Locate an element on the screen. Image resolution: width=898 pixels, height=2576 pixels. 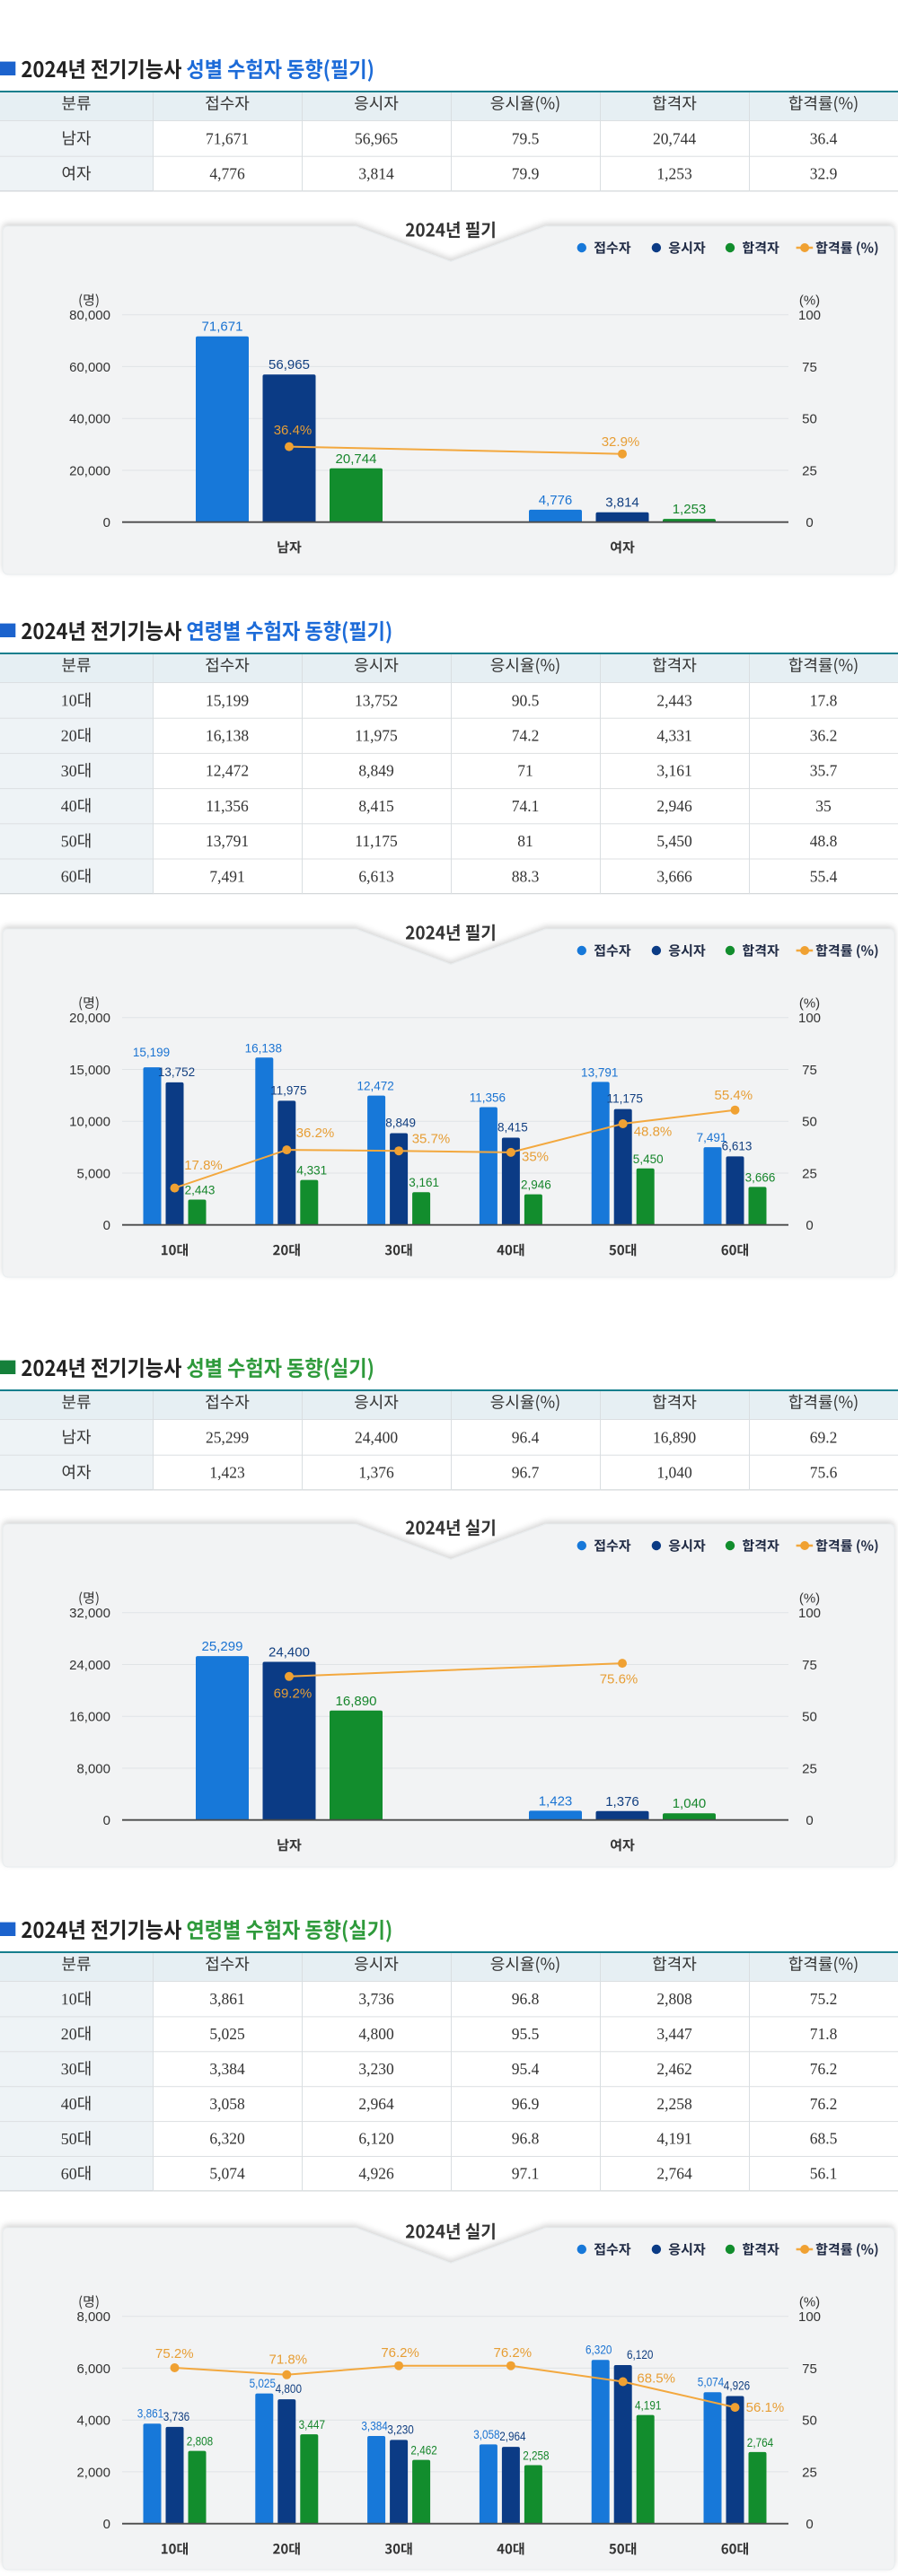
svg-text: 71.8 is located at coordinates (824, 2034).